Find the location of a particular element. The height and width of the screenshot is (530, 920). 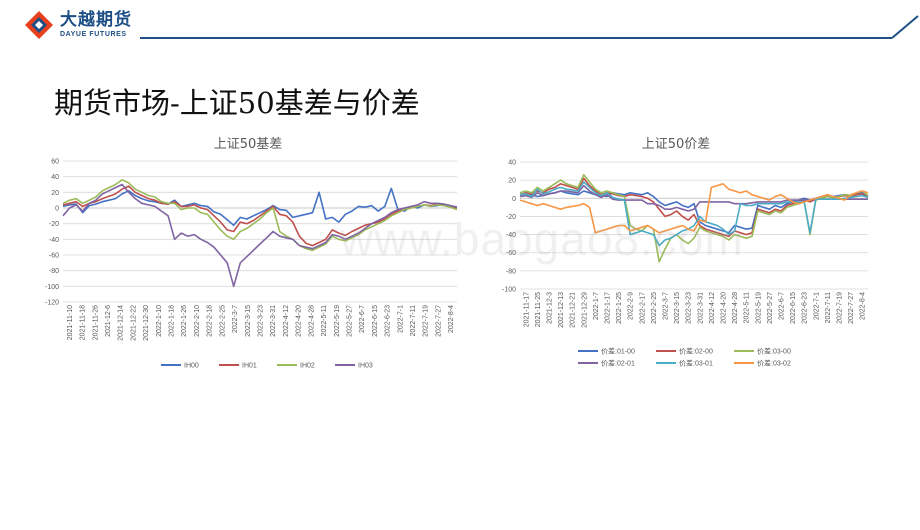

spread-chart-title: 上证50价差 is located at coordinates (676, 144).